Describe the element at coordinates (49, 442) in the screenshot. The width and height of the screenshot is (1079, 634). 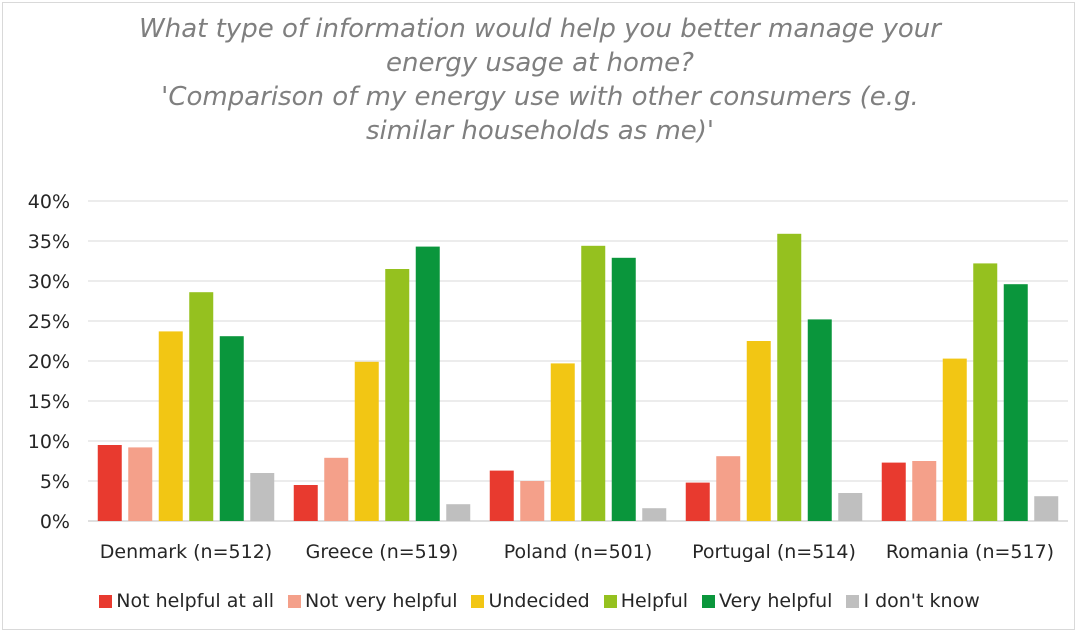
I see `y-tick-label: 10%` at that location.